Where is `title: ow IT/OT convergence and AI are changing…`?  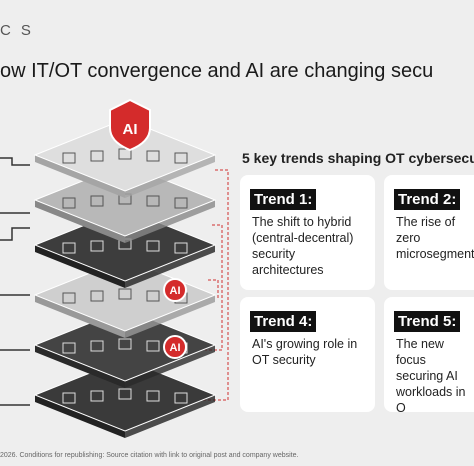
title: ow IT/OT convergence and AI are changing… is located at coordinates (217, 71).